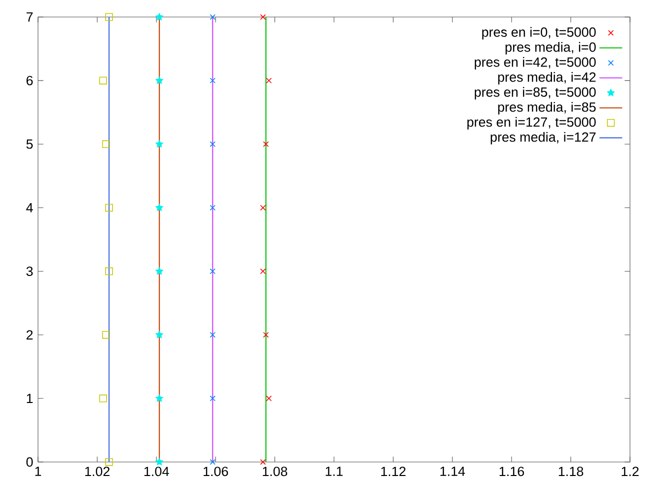 Image resolution: width=647 pixels, height=496 pixels. I want to click on x-tick-label: 1.1, so click(334, 471).